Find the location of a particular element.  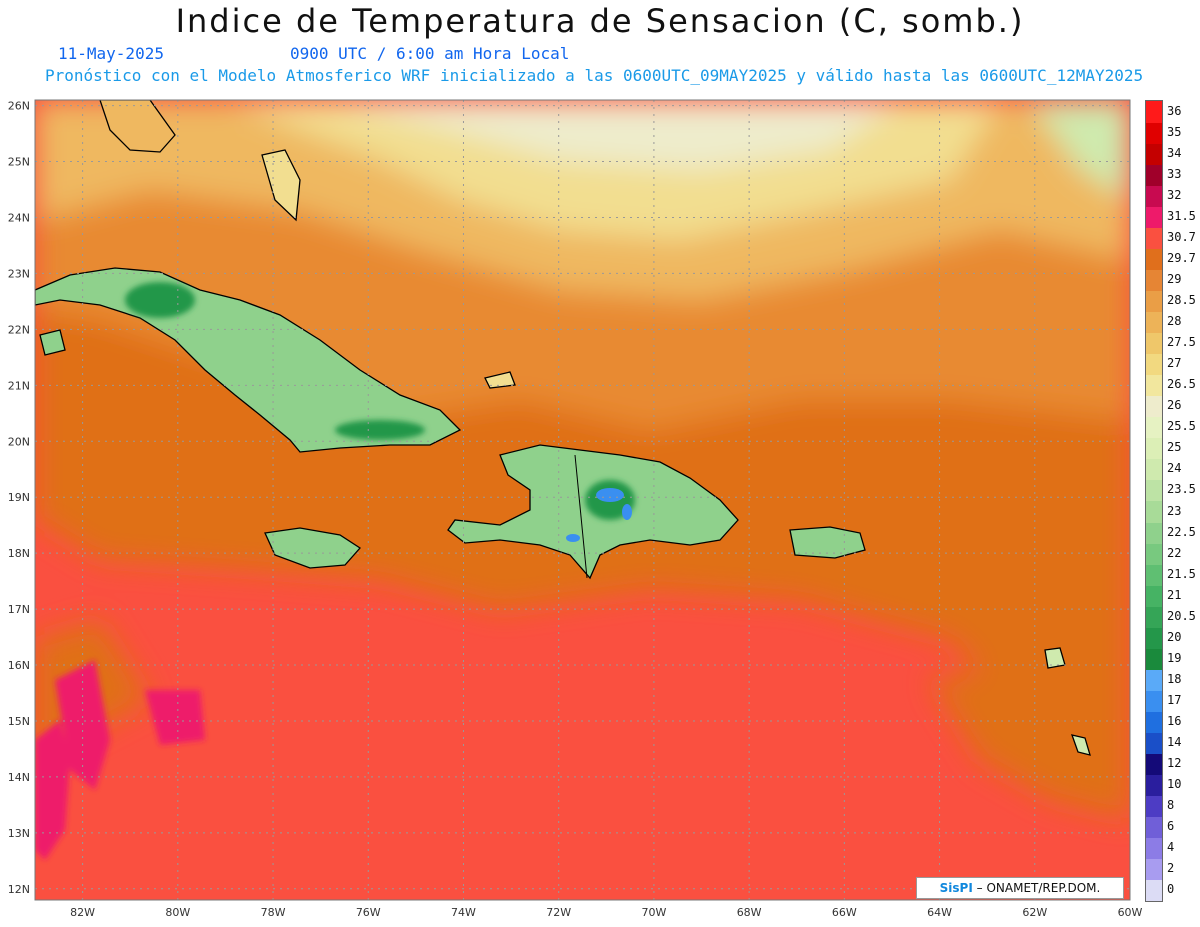

lat-tick-label: 19N is located at coordinates (19, 497).